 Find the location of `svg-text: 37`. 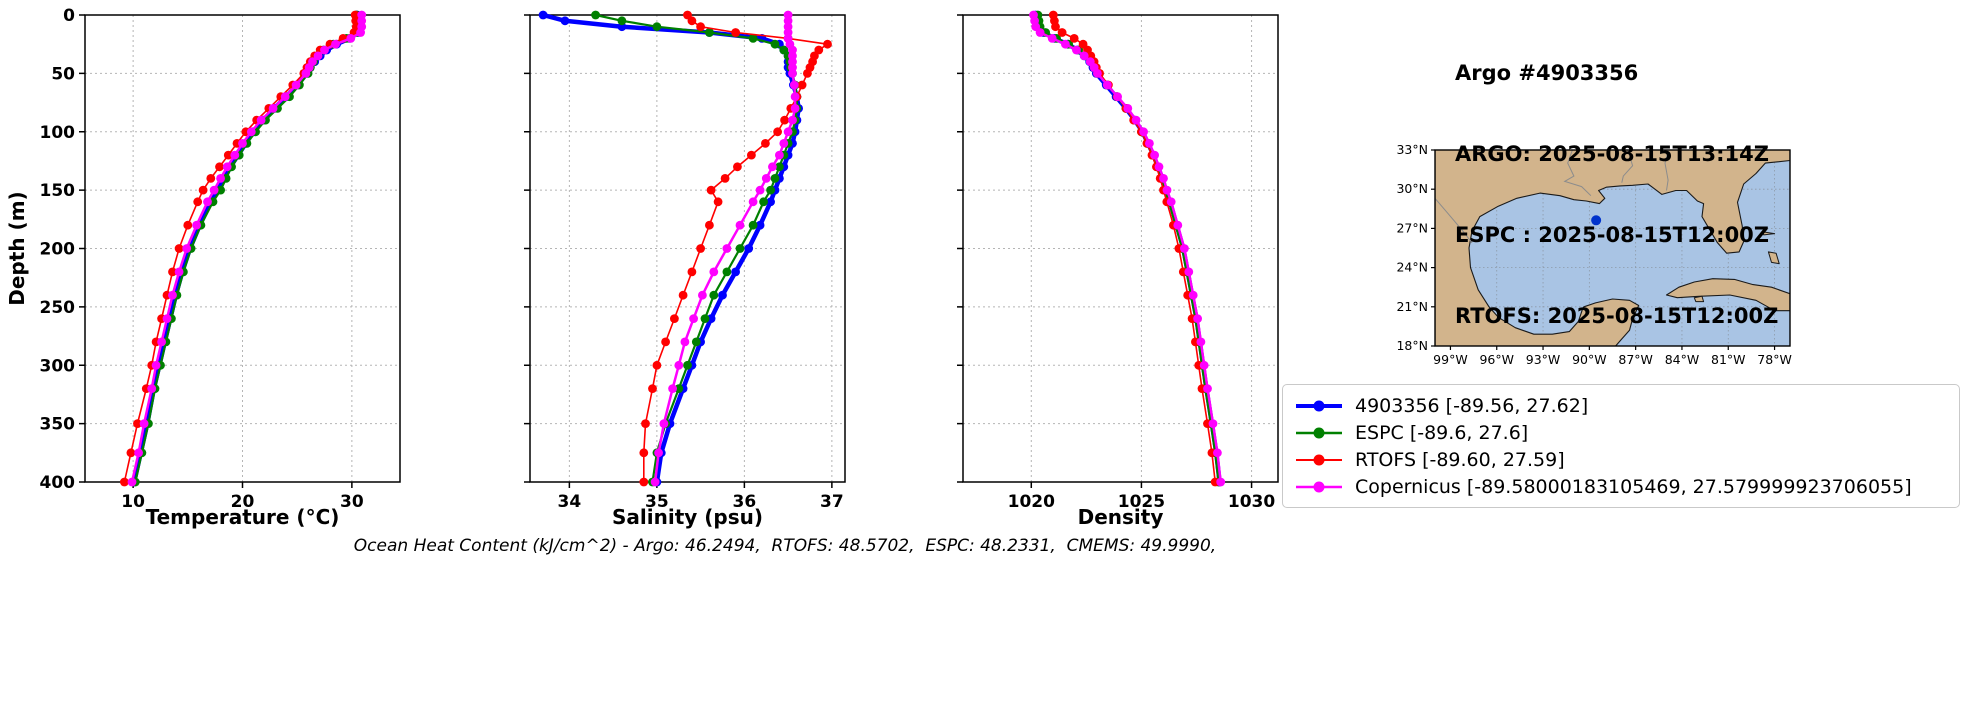

svg-text: 37 is located at coordinates (832, 502).